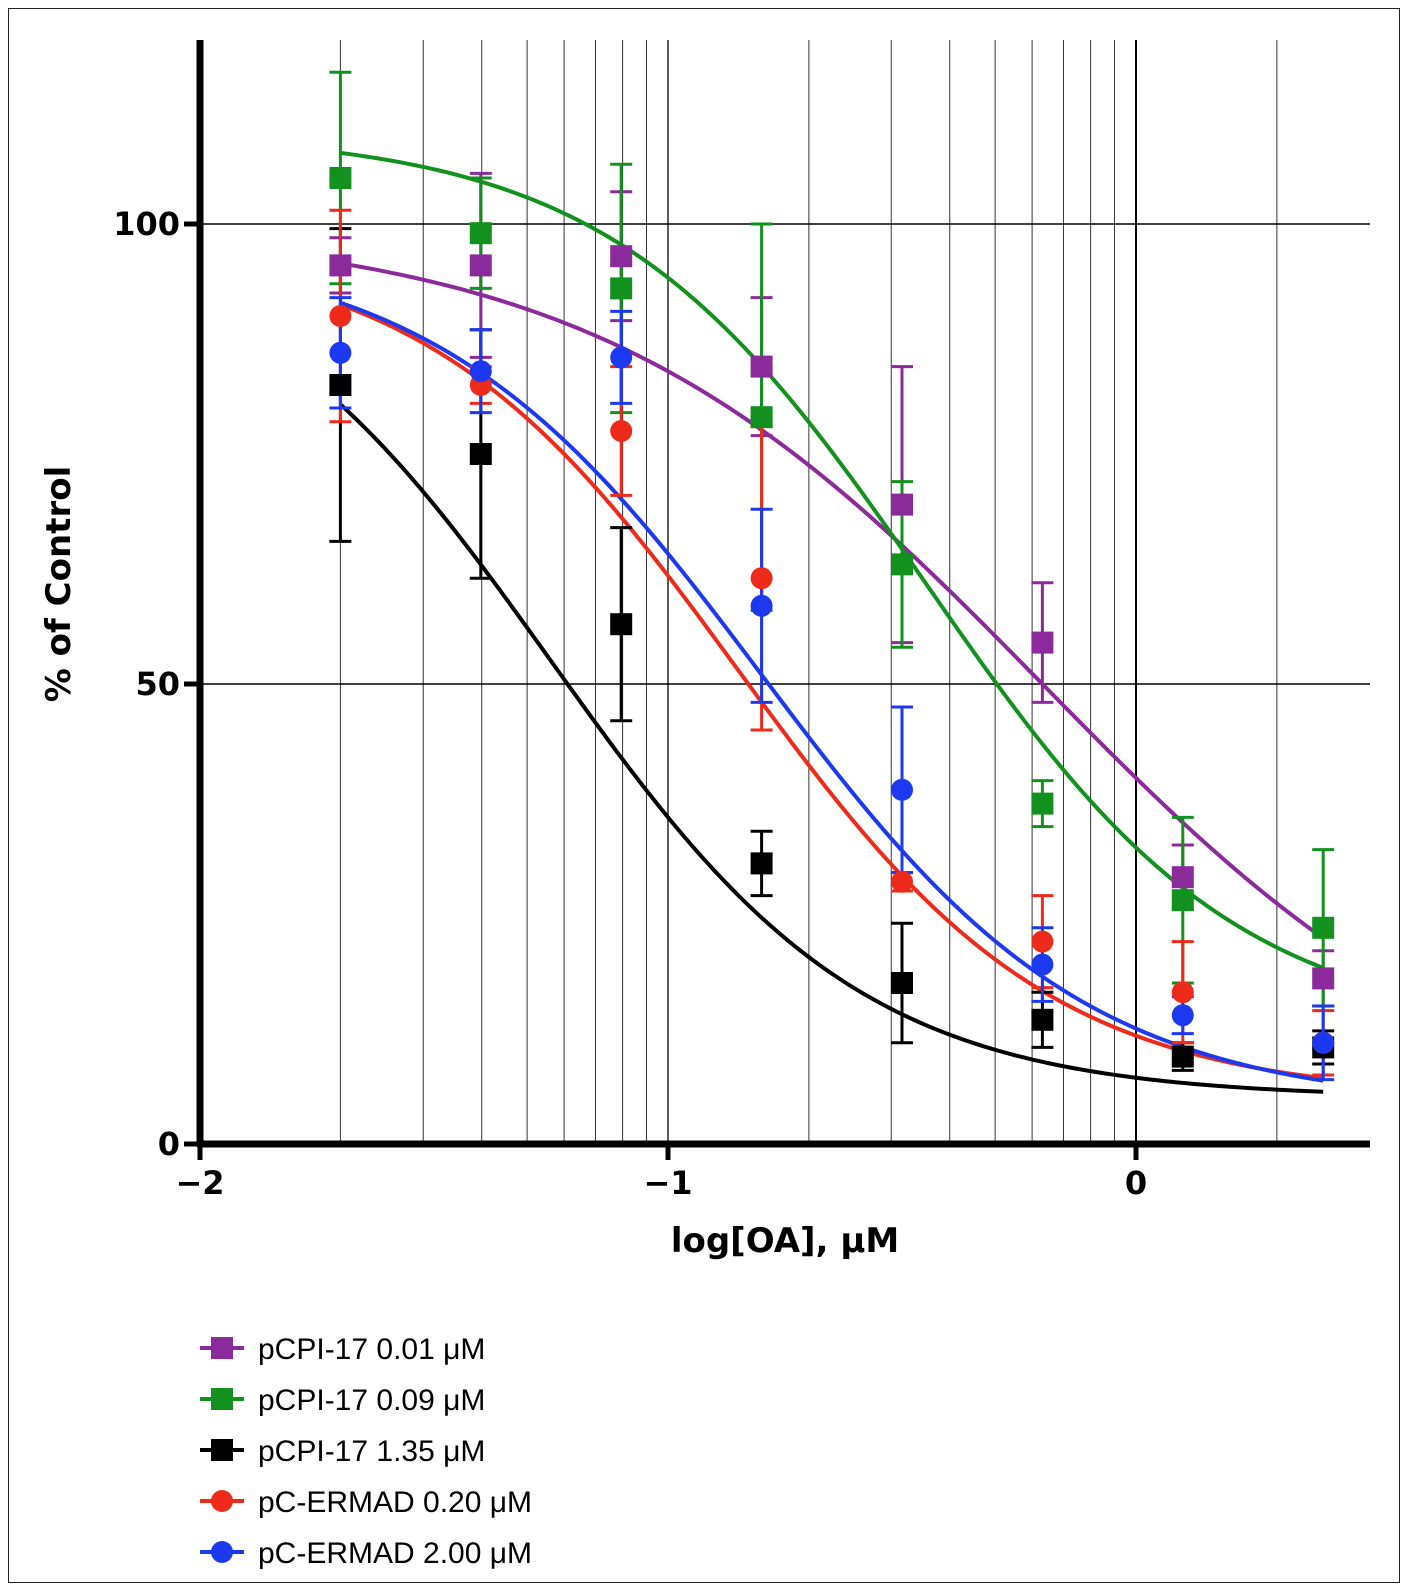 This screenshot has width=1410, height=1593. Describe the element at coordinates (157, 684) in the screenshot. I see `y-tick-label-1: 50` at that location.